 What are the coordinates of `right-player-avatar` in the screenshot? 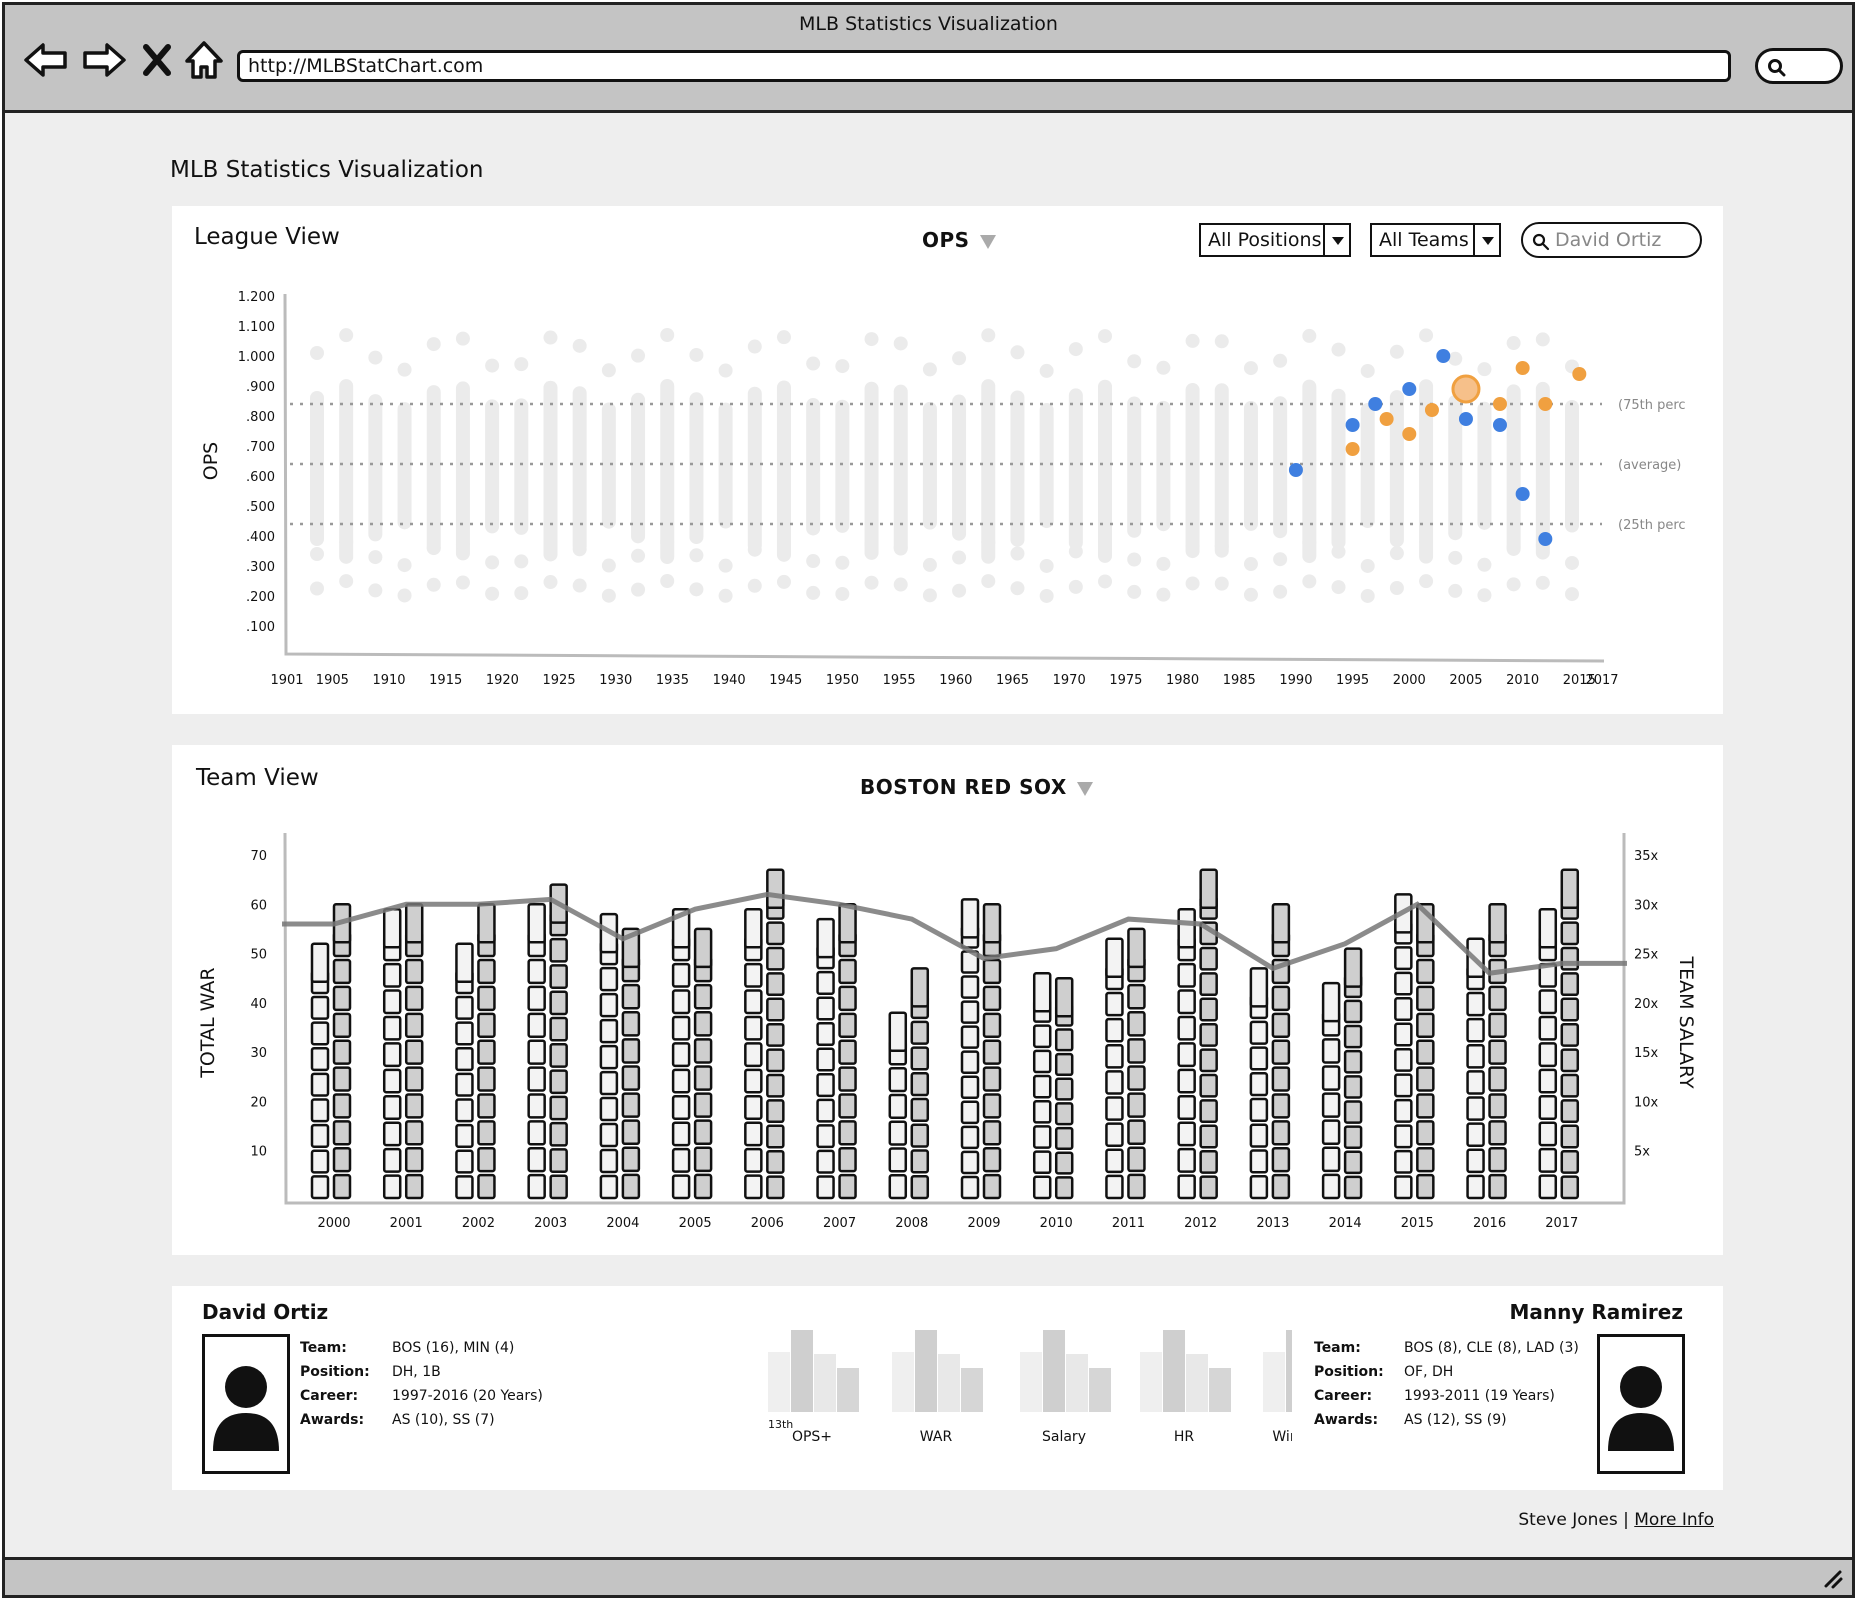 It's located at (1641, 1404).